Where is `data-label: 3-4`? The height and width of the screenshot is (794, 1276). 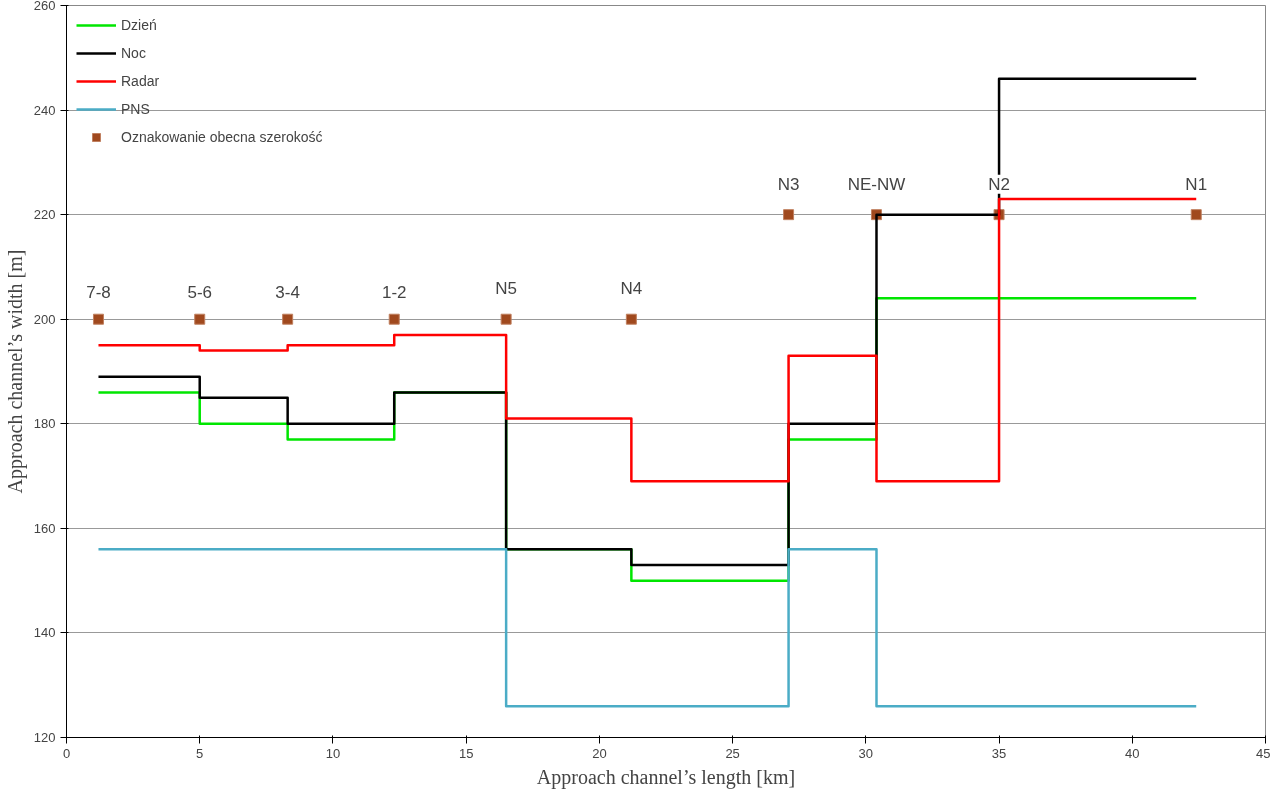
data-label: 3-4 is located at coordinates (287, 293).